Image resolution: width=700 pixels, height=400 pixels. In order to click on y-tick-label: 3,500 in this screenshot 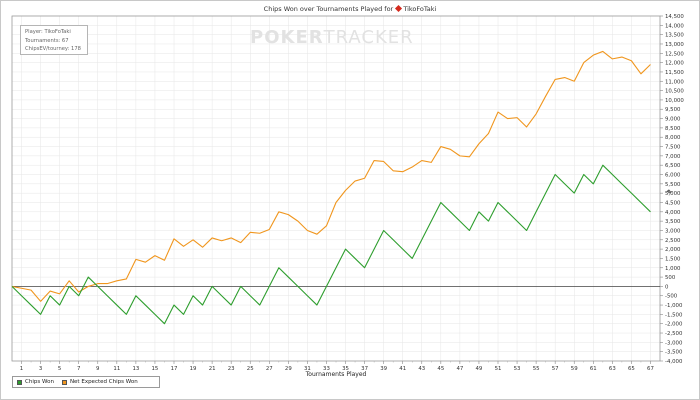, I will do `click(673, 222)`.